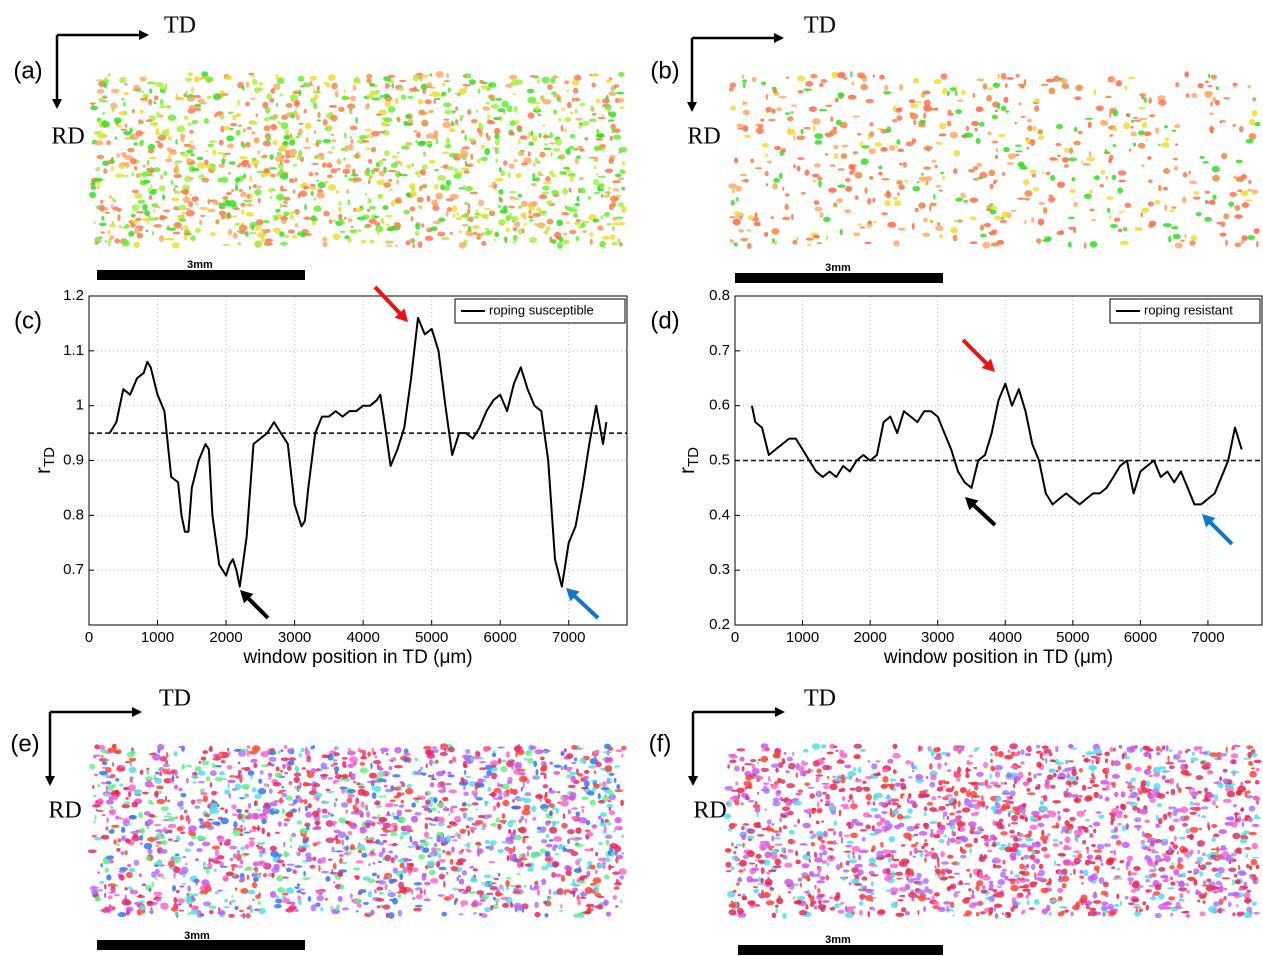 The height and width of the screenshot is (956, 1263). Describe the element at coordinates (64, 811) in the screenshot. I see `rd-label: RD` at that location.